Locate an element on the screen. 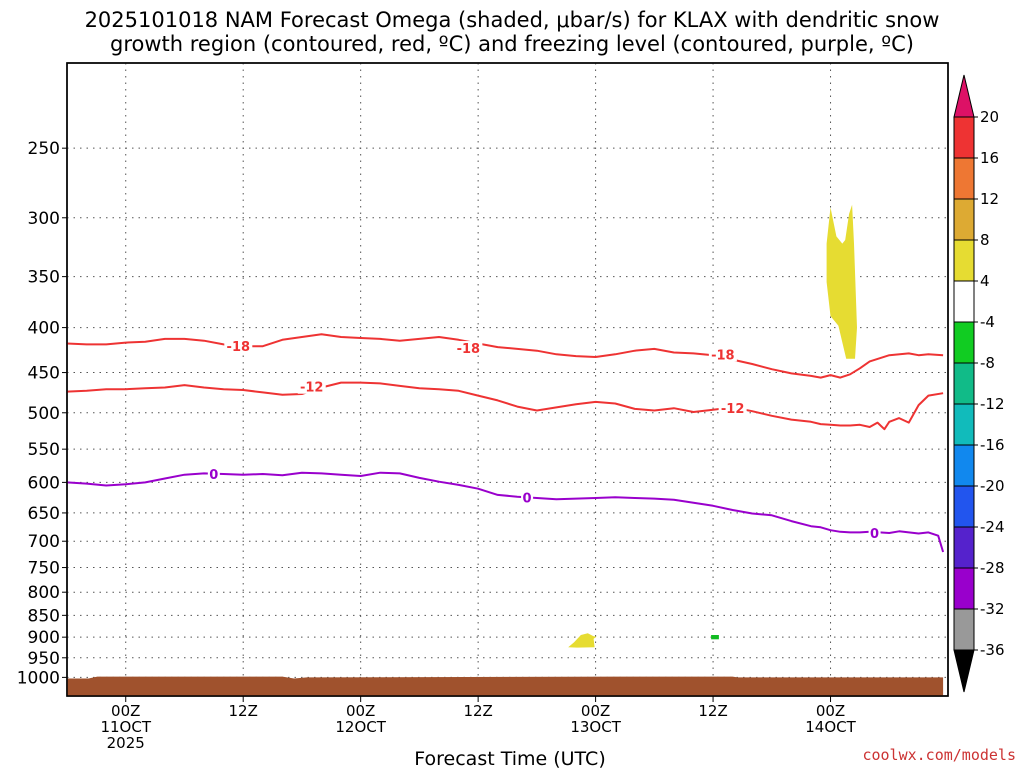  y-tick-label: 950 is located at coordinates (44, 659).